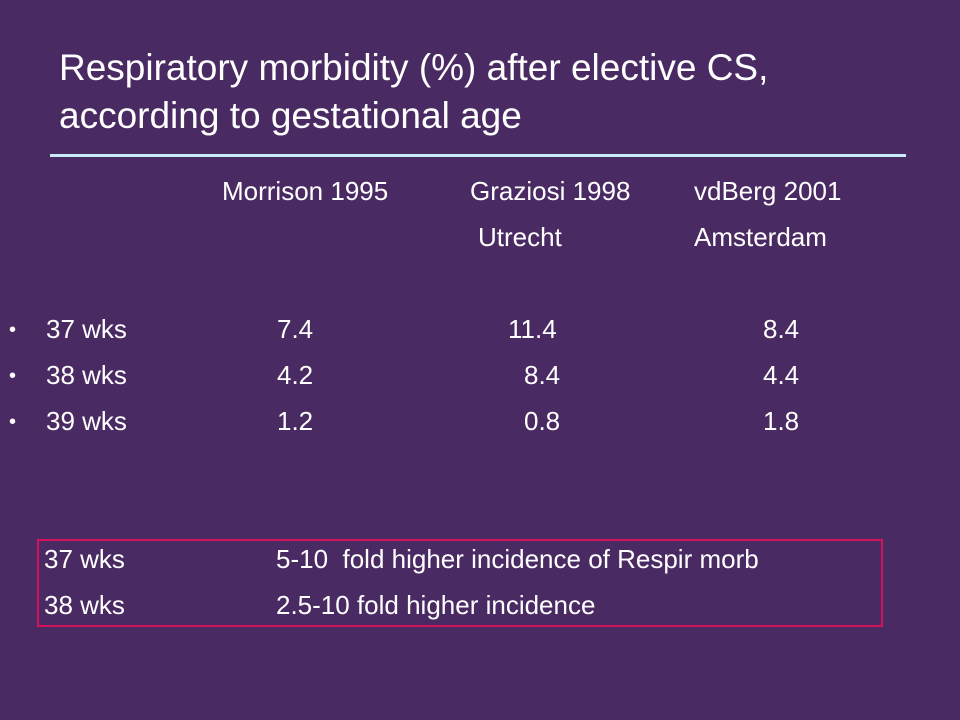 The image size is (960, 720). I want to click on row-38wks-vdberg-value: 4.4, so click(781, 375).